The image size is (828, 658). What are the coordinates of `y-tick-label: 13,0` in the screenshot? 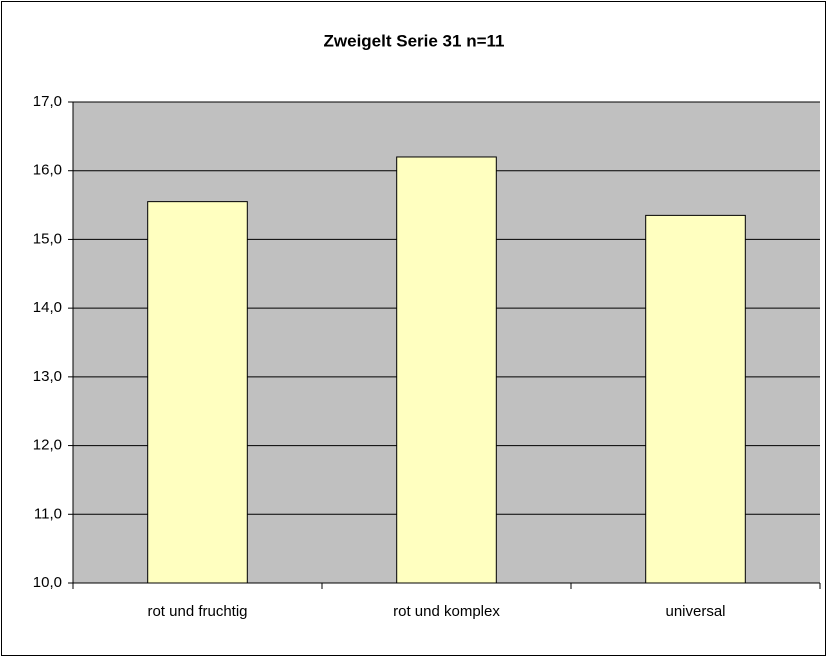 It's located at (47, 376).